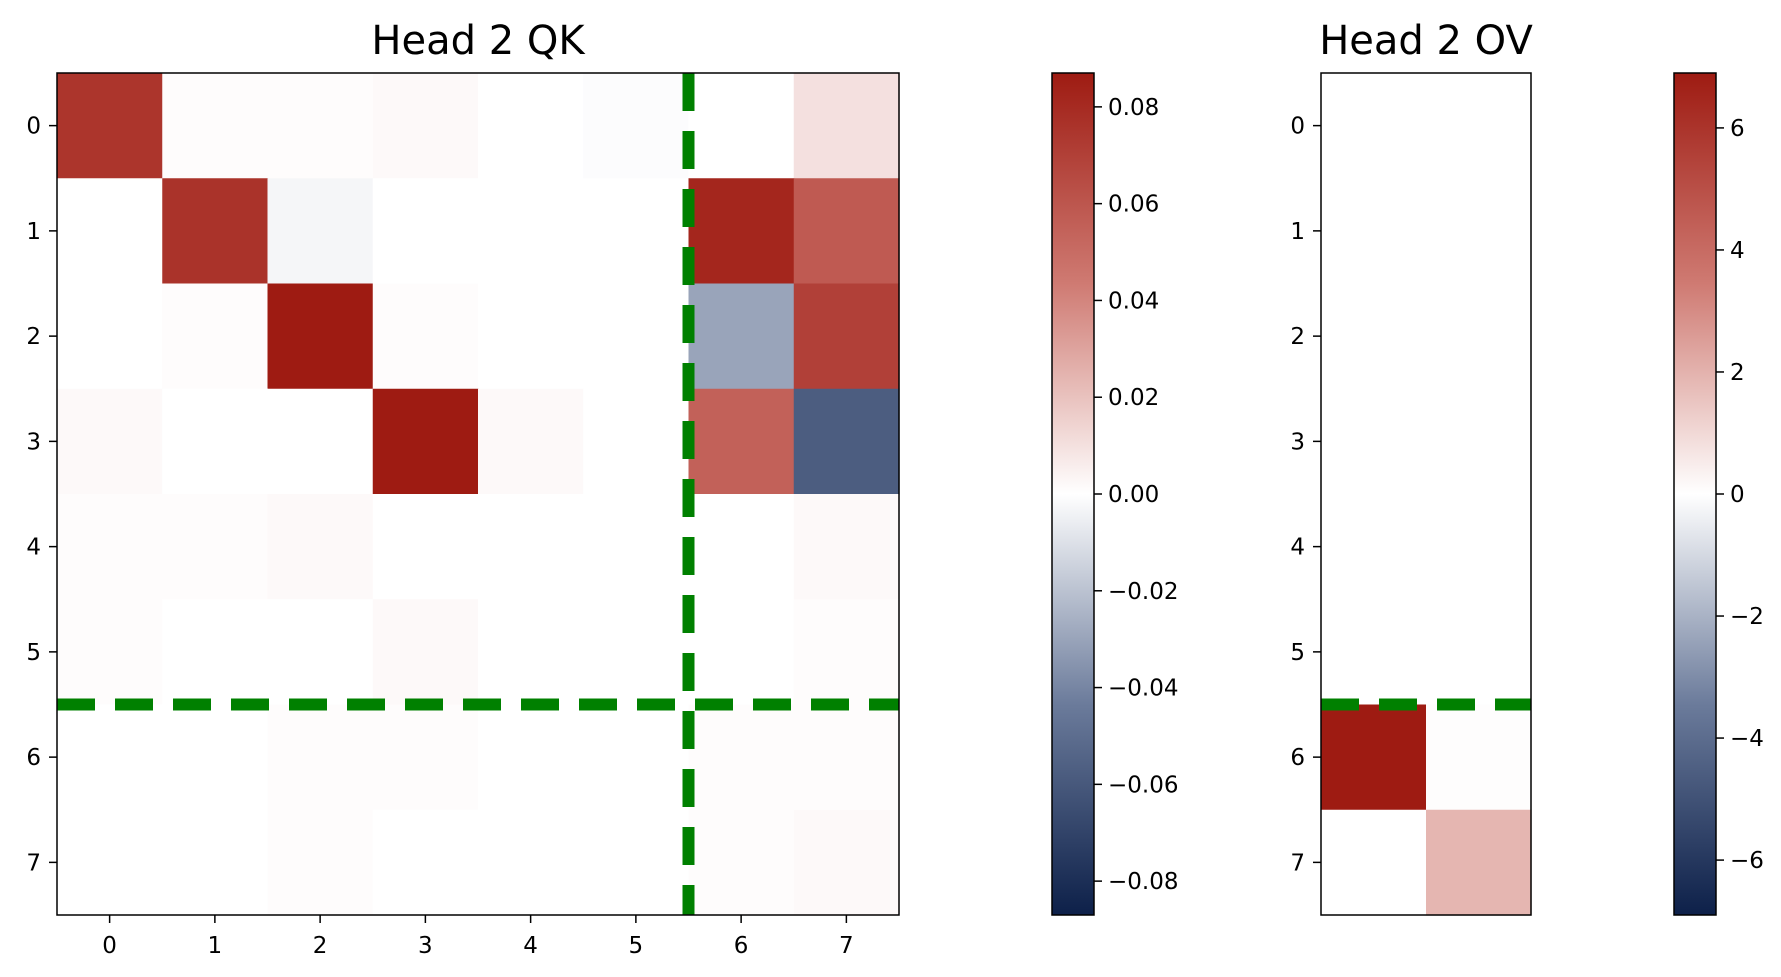 Image resolution: width=1781 pixels, height=977 pixels. I want to click on x-tick-label: 1, so click(215, 946).